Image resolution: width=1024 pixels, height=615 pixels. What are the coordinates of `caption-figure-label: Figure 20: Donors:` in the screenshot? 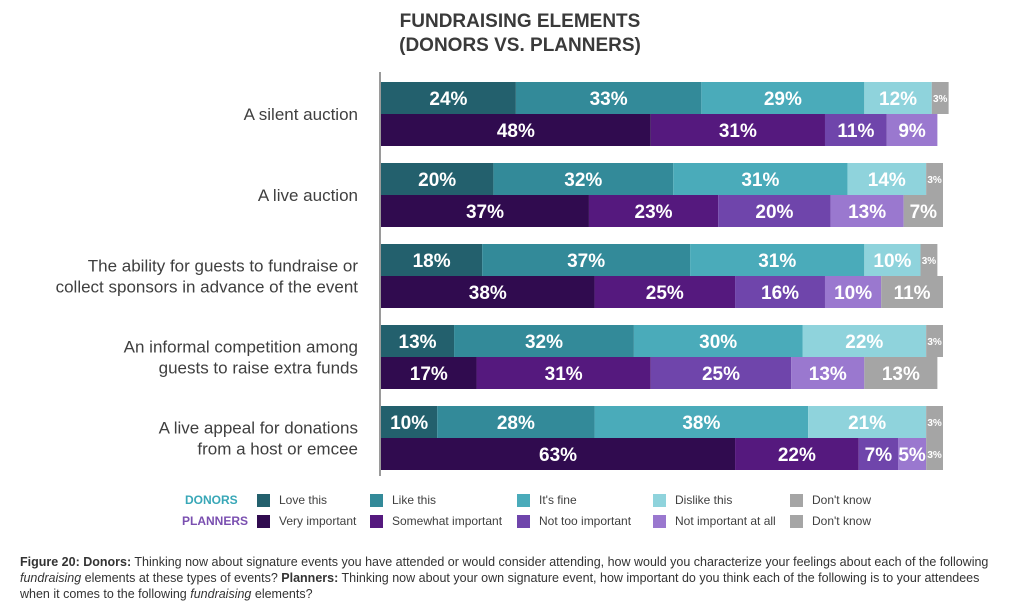 It's located at (76, 562).